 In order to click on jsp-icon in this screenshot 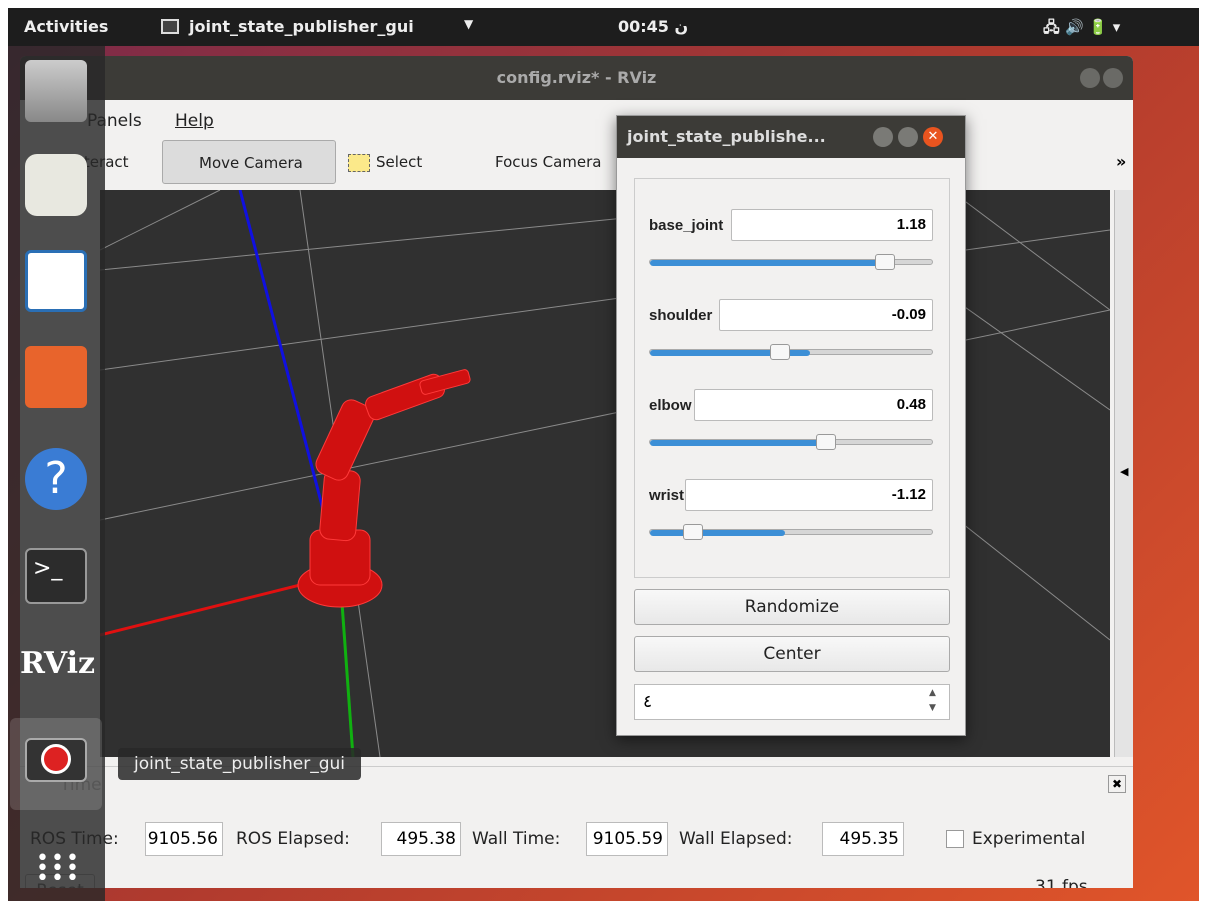, I will do `click(56, 760)`.